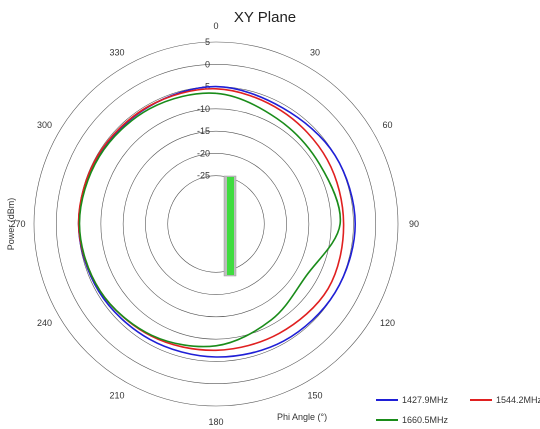 Image resolution: width=540 pixels, height=429 pixels. I want to click on angle-tick-label: 30, so click(315, 53).